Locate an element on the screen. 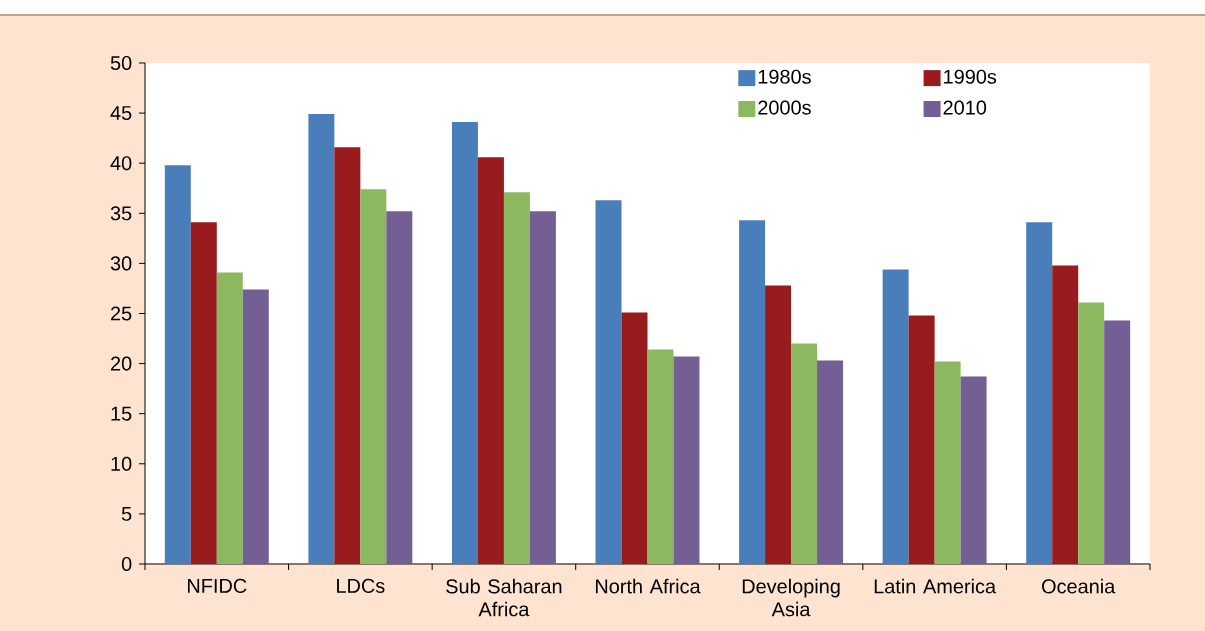 The width and height of the screenshot is (1205, 631). y-tick-label: 40 is located at coordinates (121, 163).